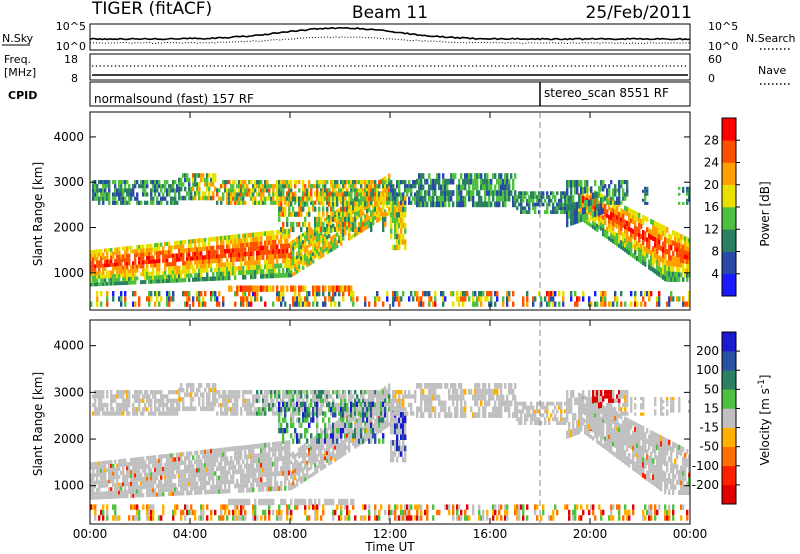 The width and height of the screenshot is (800, 554). Describe the element at coordinates (390, 13) in the screenshot. I see `beam-title: Beam 11` at that location.